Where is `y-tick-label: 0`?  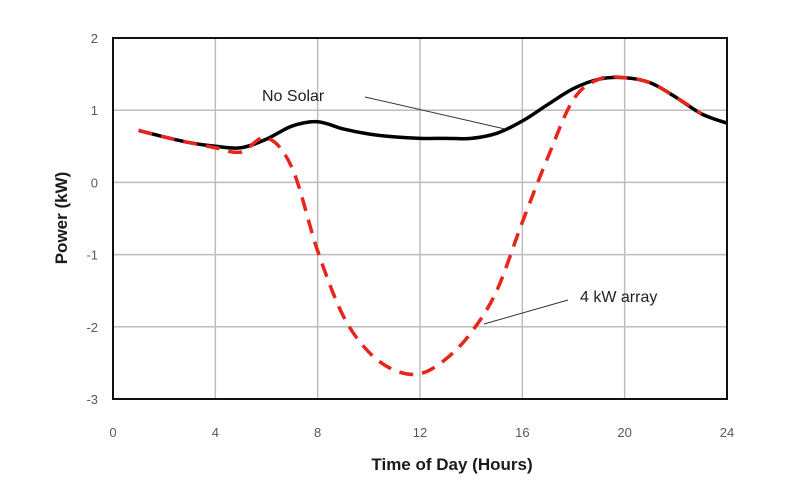
y-tick-label: 0 is located at coordinates (94, 182).